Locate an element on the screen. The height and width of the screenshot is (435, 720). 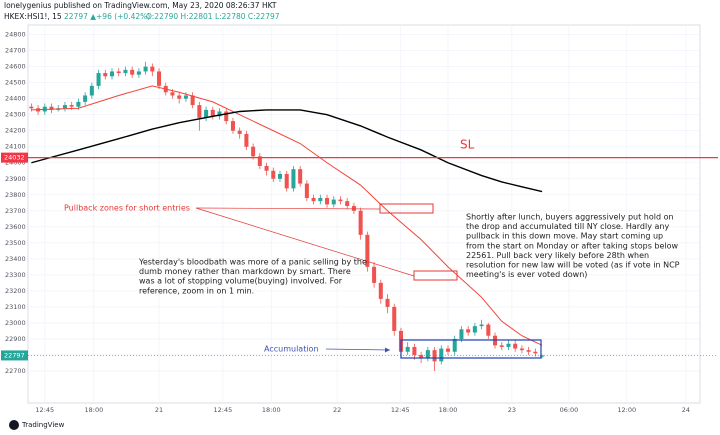
y-tick-label: 23200 is located at coordinates (15, 291).